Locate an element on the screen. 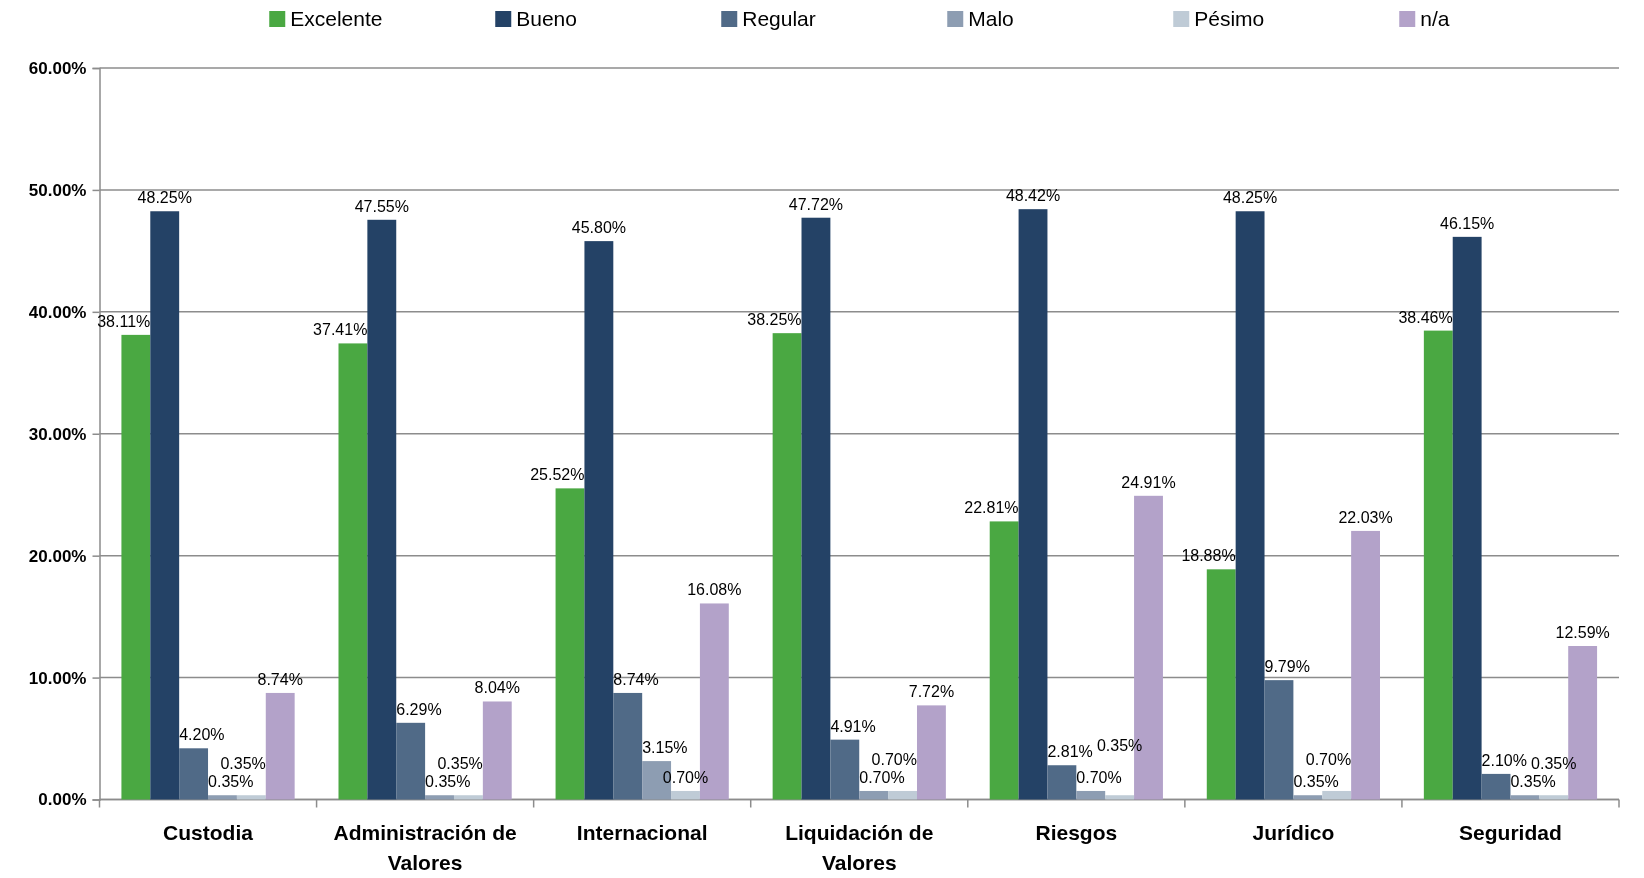 Image resolution: width=1644 pixels, height=878 pixels. data-label: 38.46% is located at coordinates (1425, 317).